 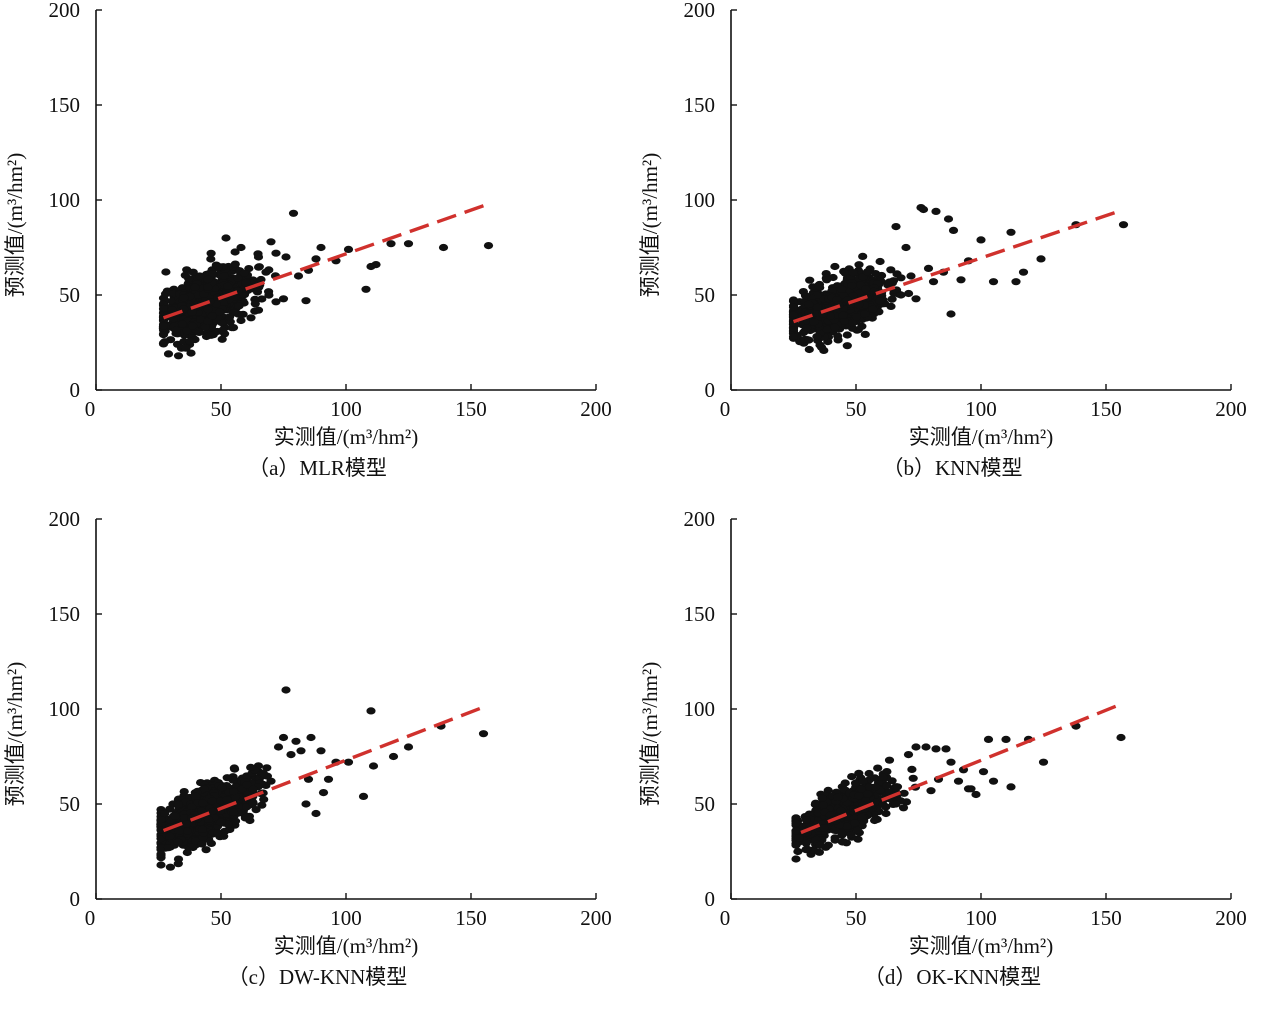 I want to click on y-axis-label: 预测值/(m³/hm²), so click(x=15, y=225).